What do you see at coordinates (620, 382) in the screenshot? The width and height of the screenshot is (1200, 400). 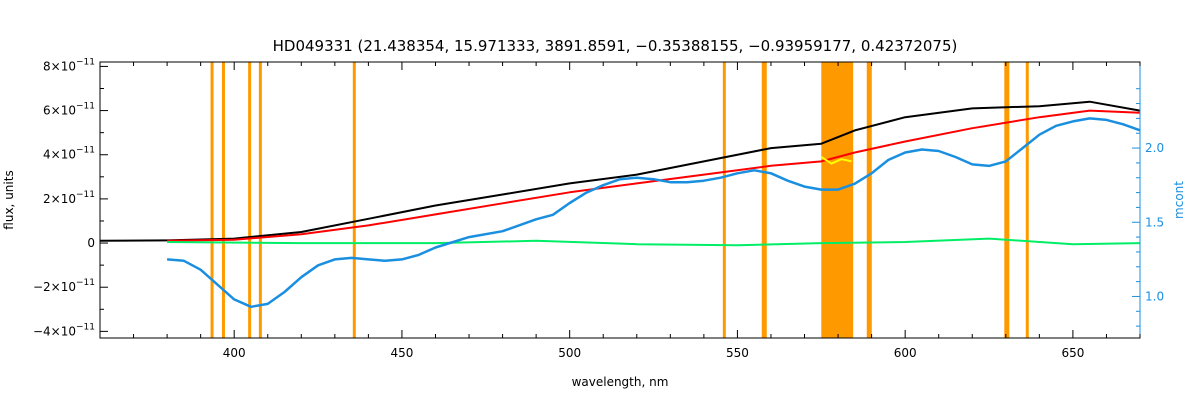 I see `x-axis-label: wavelength, nm` at bounding box center [620, 382].